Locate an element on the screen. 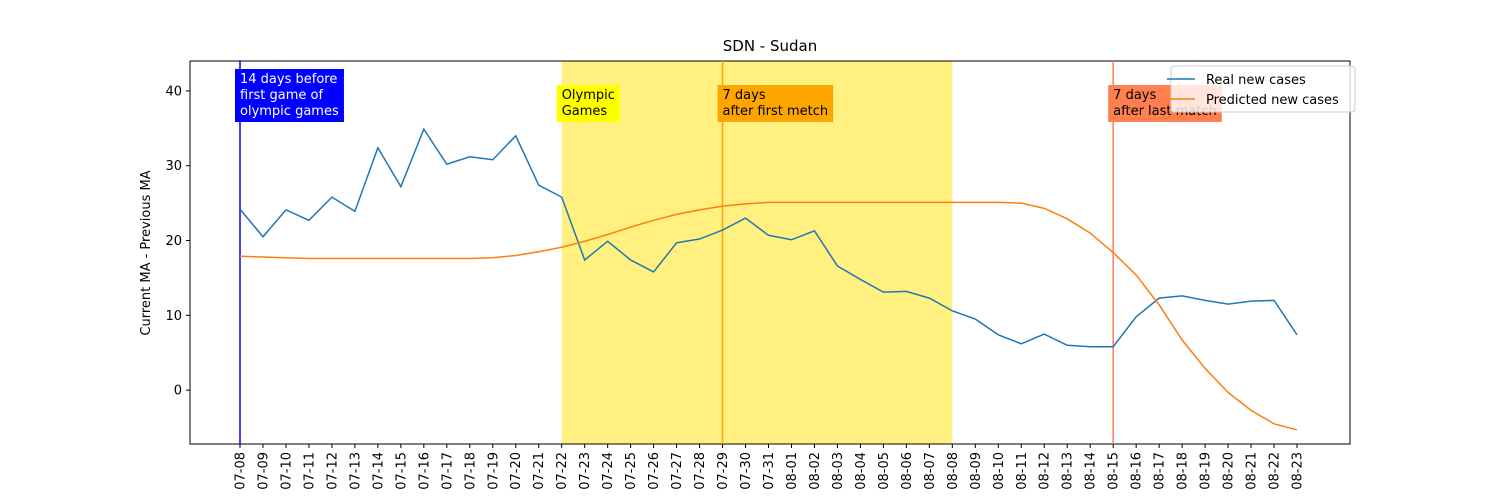 This screenshot has width=1500, height=500. x-tick-label: 07-31 is located at coordinates (769, 471).